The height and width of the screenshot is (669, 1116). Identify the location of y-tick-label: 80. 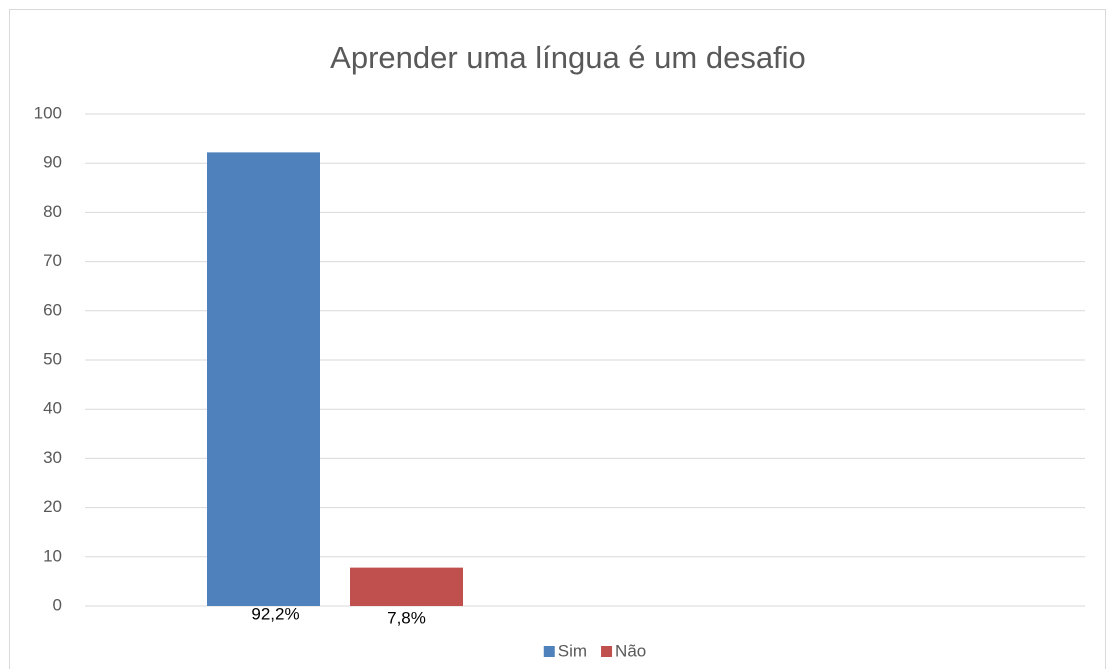
(52, 211).